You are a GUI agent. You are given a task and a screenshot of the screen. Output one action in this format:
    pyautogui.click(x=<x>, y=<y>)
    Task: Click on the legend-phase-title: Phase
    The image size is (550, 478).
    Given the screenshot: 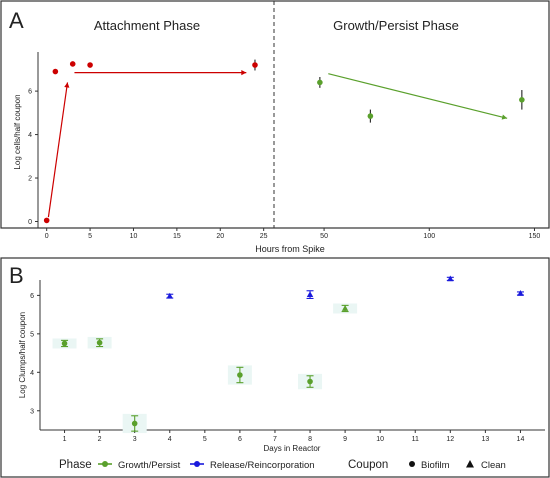 What is the action you would take?
    pyautogui.click(x=75, y=465)
    